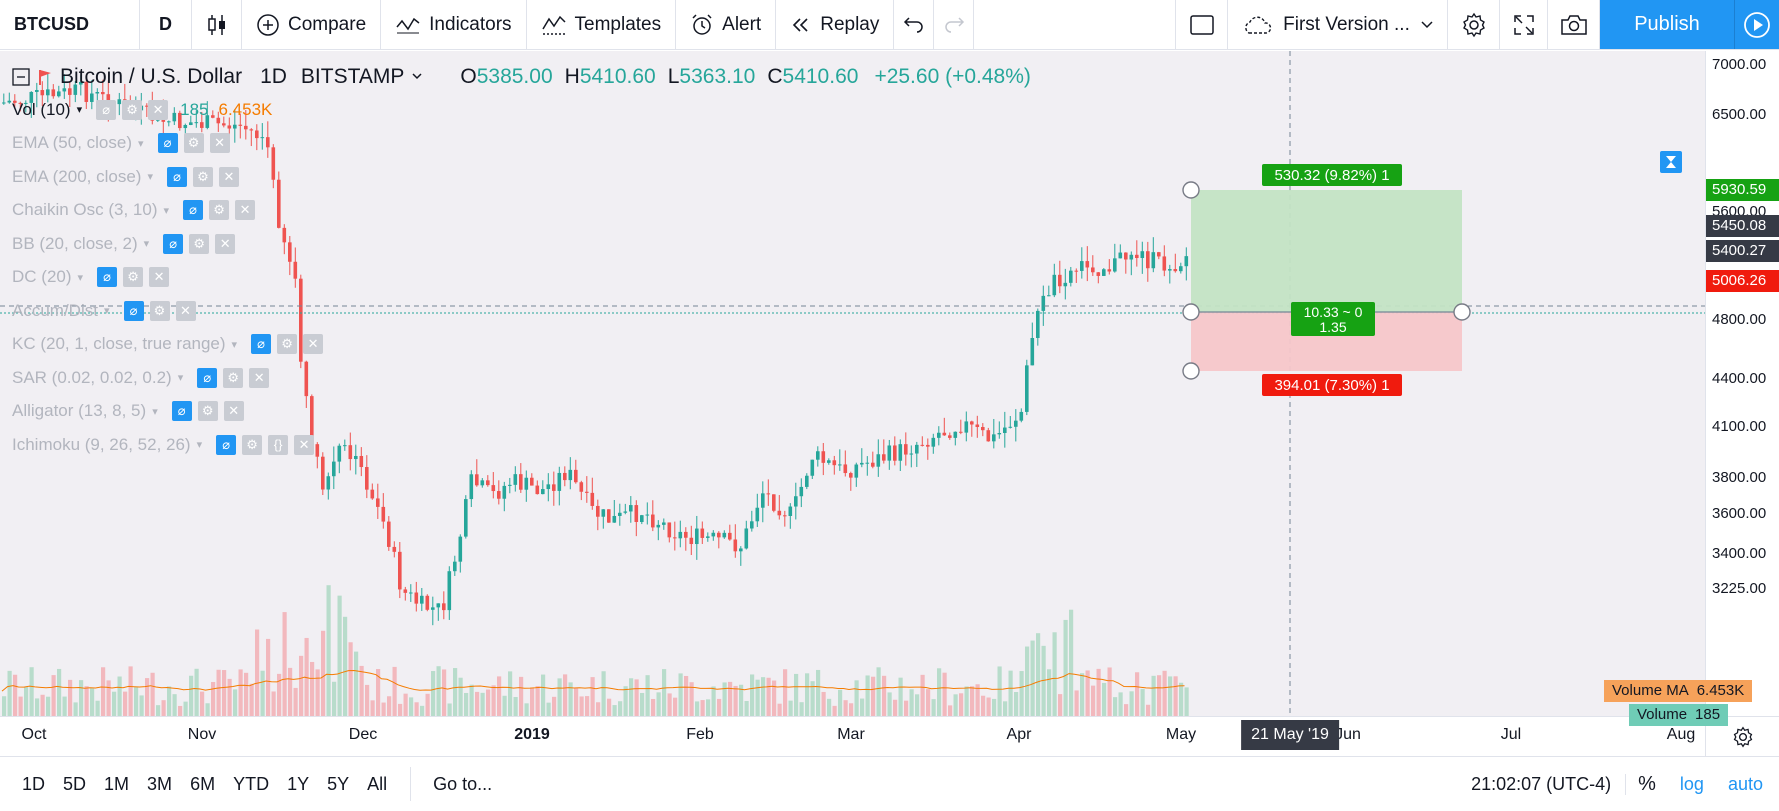  Describe the element at coordinates (1191, 312) in the screenshot. I see `entry-handle` at that location.